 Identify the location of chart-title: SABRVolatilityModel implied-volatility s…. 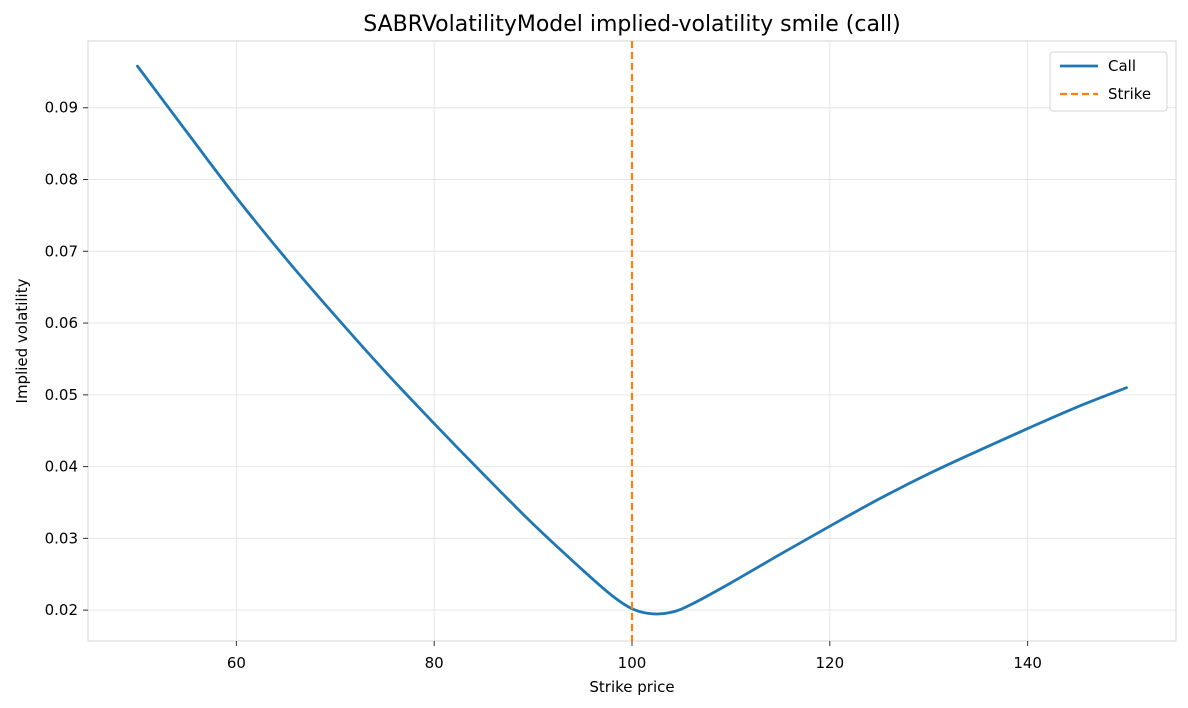
(632, 24).